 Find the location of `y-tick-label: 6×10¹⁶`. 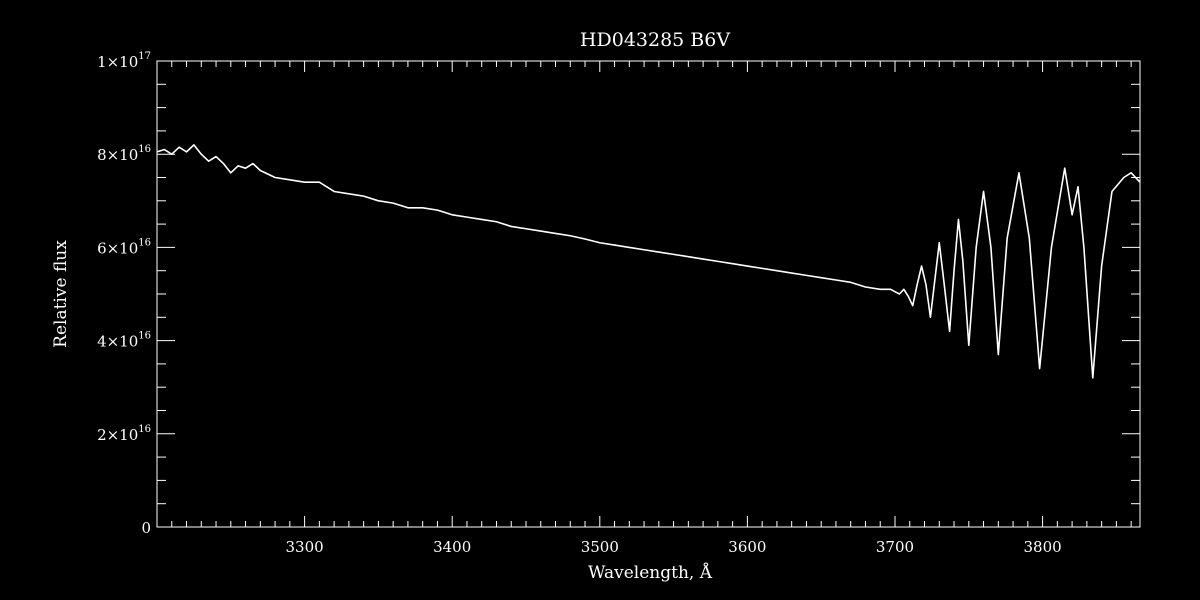

y-tick-label: 6×10¹⁶ is located at coordinates (124, 247).